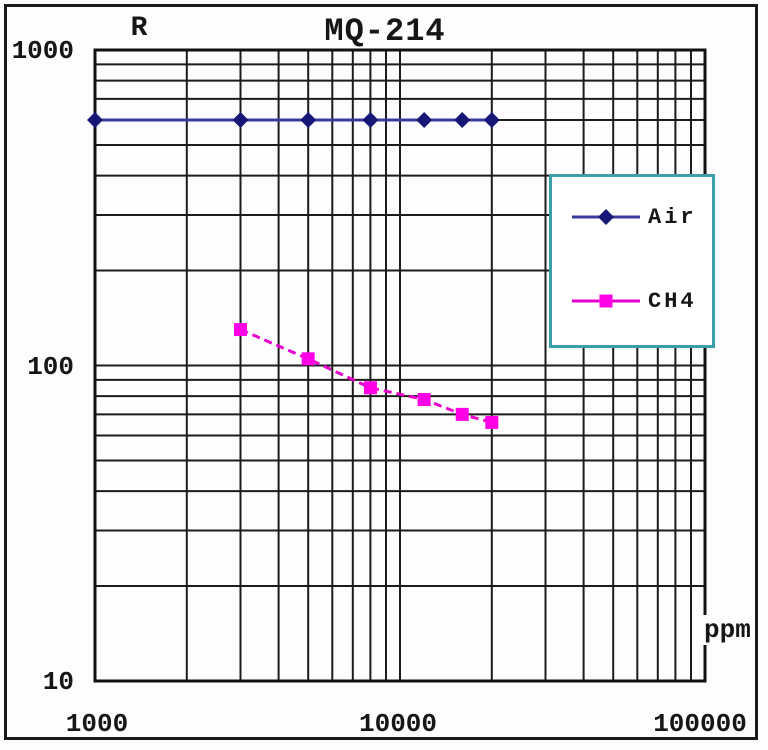 This screenshot has width=768, height=750. I want to click on y-tick-1000: 1000, so click(42, 51).